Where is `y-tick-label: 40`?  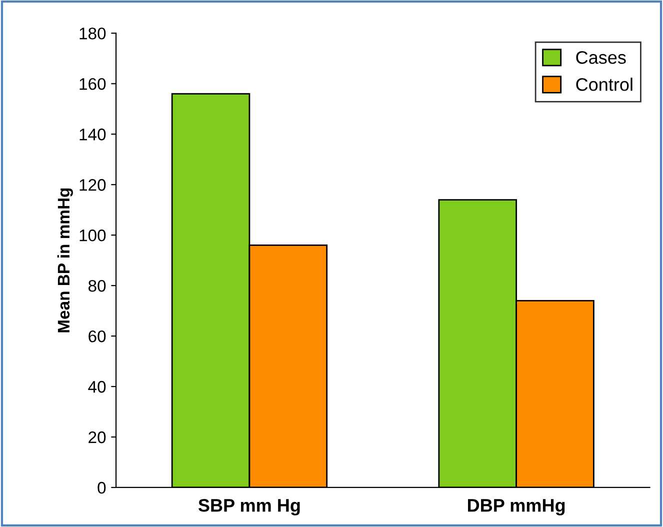
y-tick-label: 40 is located at coordinates (97, 386).